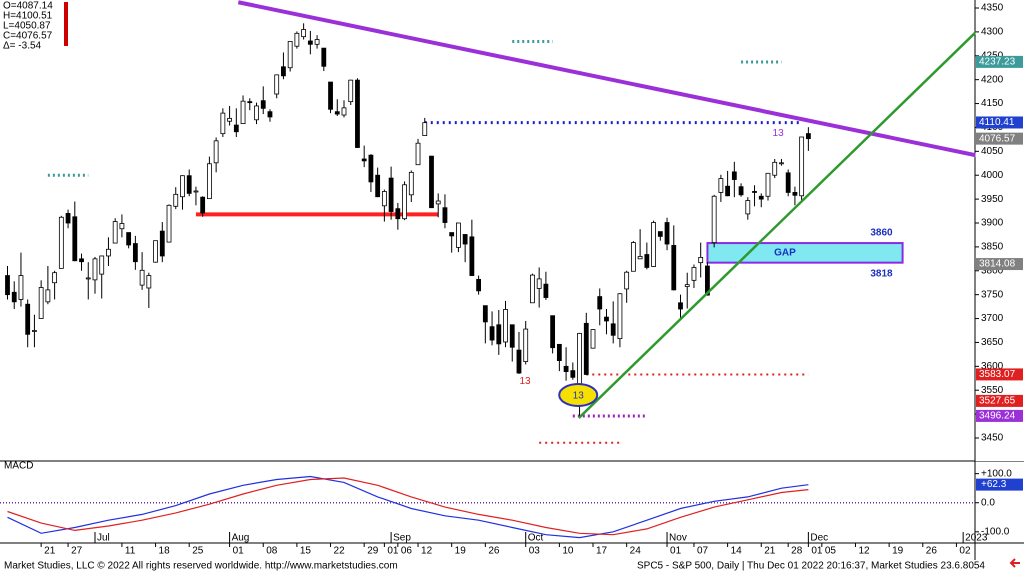 The height and width of the screenshot is (578, 1024). Describe the element at coordinates (804, 253) in the screenshot. I see `gap-box` at that location.